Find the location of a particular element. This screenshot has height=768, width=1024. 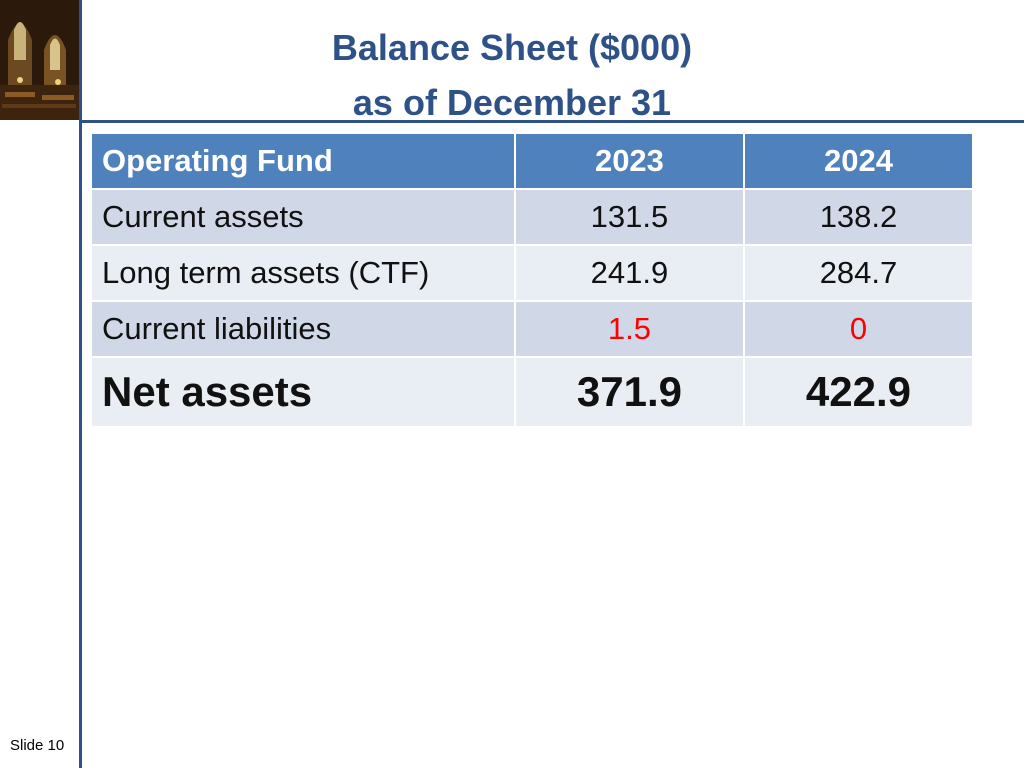

table-total-row: Net assets 371.9 422.9 is located at coordinates (532, 392).